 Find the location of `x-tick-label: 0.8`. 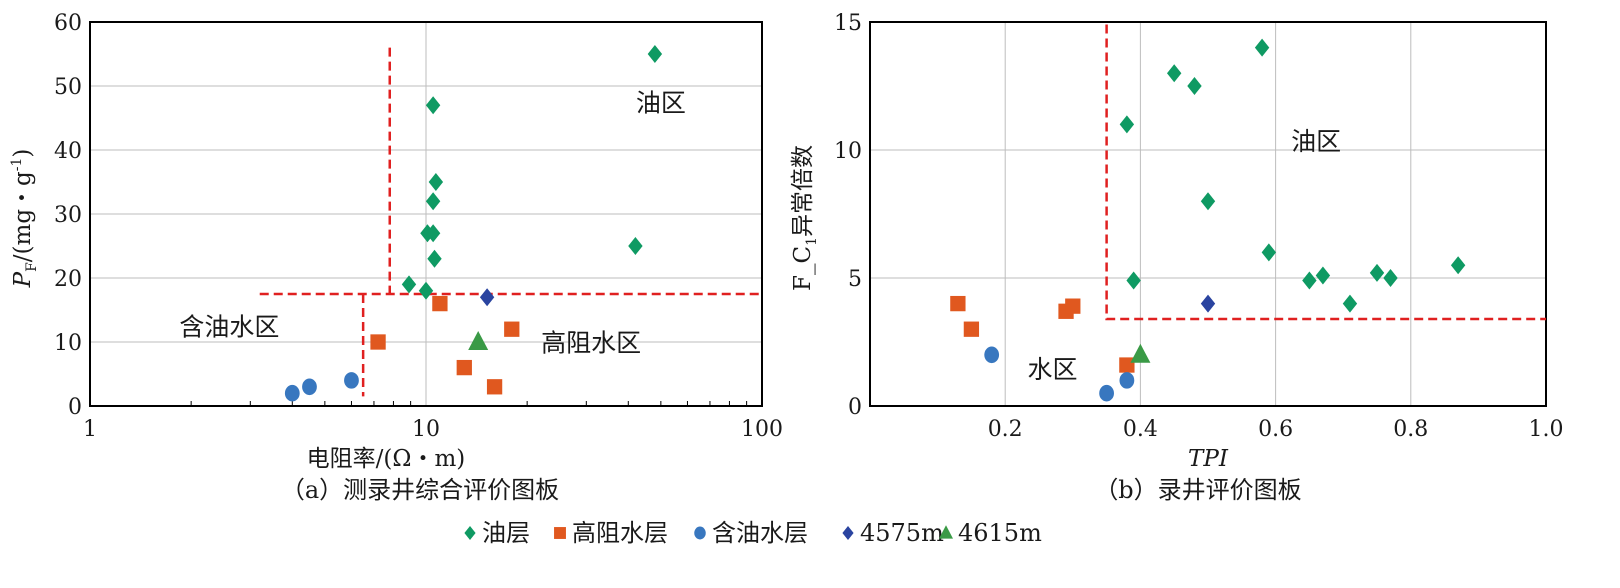

x-tick-label: 0.8 is located at coordinates (1410, 429).